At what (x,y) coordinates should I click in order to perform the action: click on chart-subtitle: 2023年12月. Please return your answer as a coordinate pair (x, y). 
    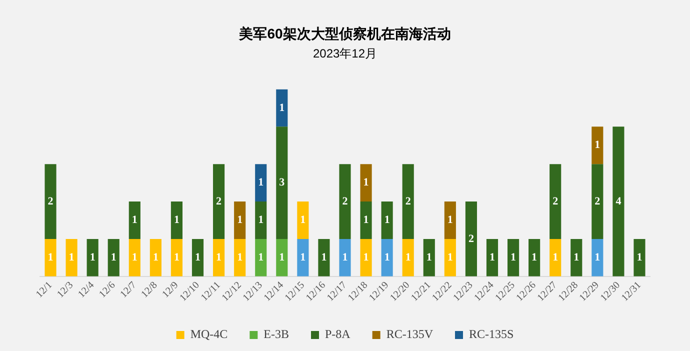
    Looking at the image, I should click on (345, 53).